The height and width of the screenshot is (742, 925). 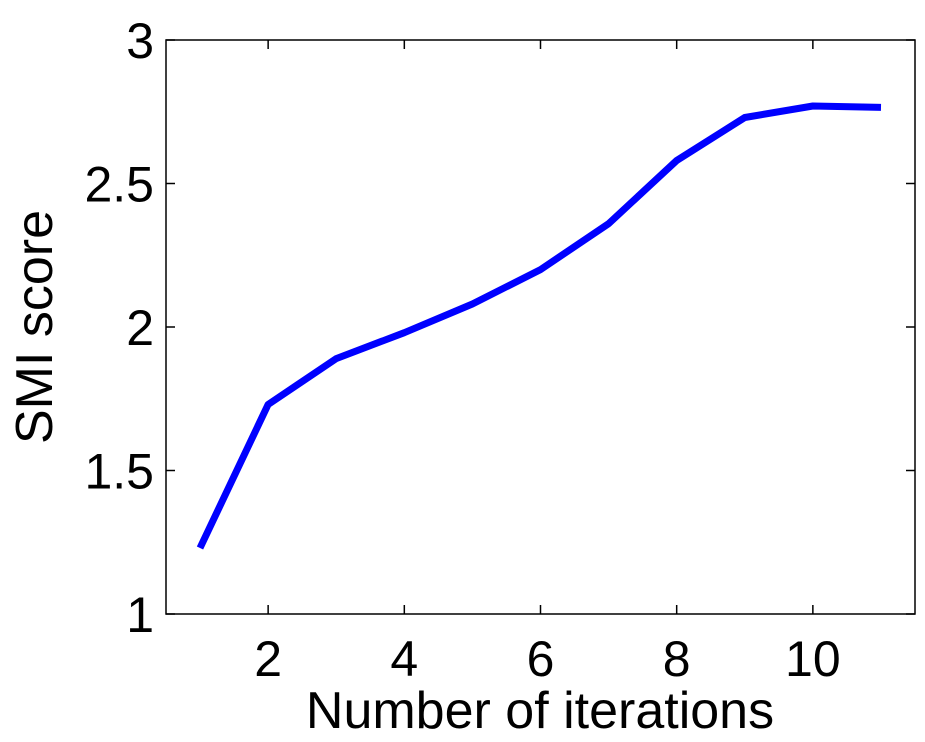 What do you see at coordinates (119, 185) in the screenshot?
I see `y-tick-label: 2.5` at bounding box center [119, 185].